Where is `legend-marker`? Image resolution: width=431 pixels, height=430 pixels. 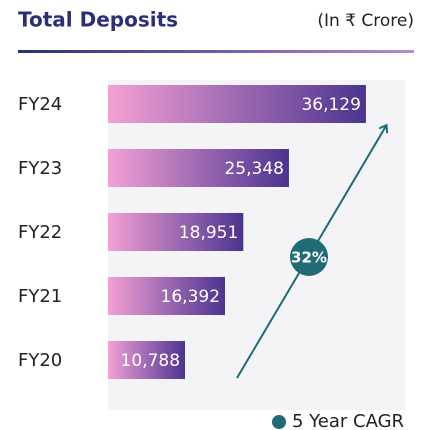
legend-marker is located at coordinates (279, 422).